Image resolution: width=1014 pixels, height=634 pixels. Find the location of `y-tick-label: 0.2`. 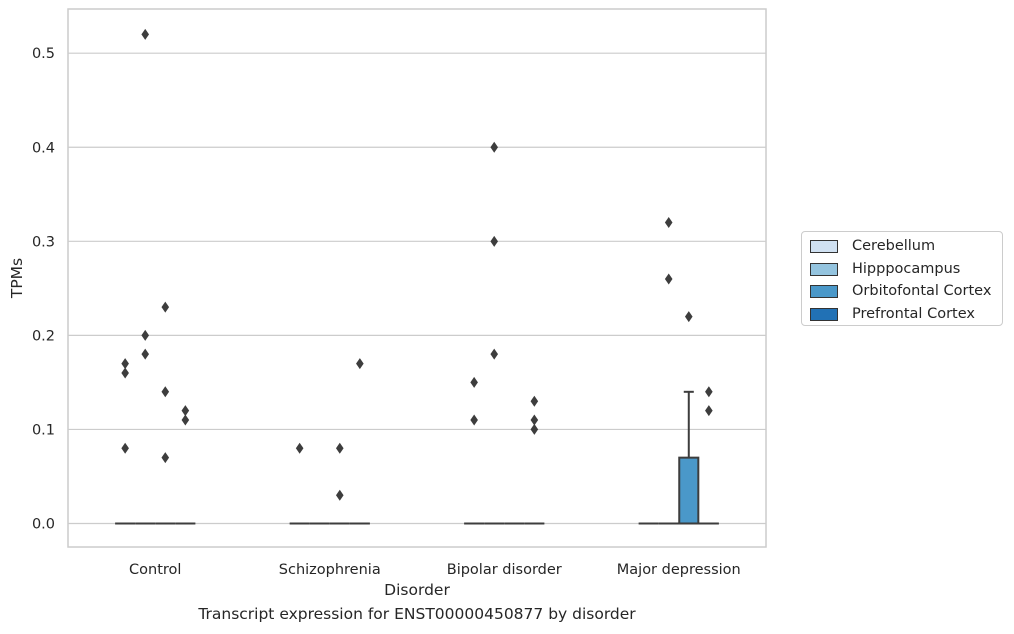

y-tick-label: 0.2 is located at coordinates (43, 336).